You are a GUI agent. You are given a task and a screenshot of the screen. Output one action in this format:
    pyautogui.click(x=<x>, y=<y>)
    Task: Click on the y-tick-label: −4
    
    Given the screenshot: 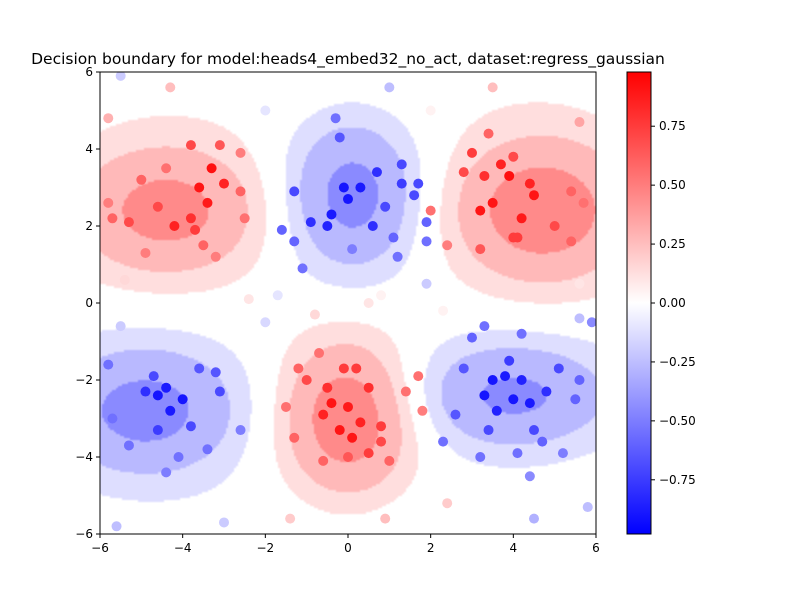 What is the action you would take?
    pyautogui.click(x=84, y=457)
    